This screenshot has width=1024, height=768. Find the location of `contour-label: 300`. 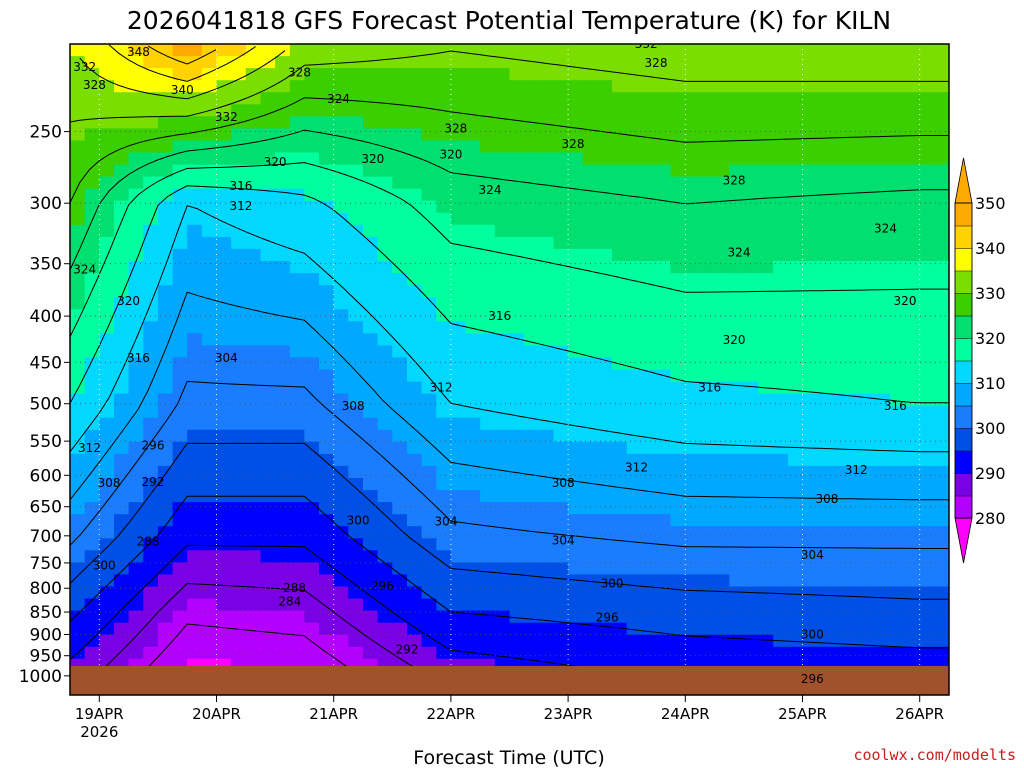

contour-label: 300 is located at coordinates (612, 583).